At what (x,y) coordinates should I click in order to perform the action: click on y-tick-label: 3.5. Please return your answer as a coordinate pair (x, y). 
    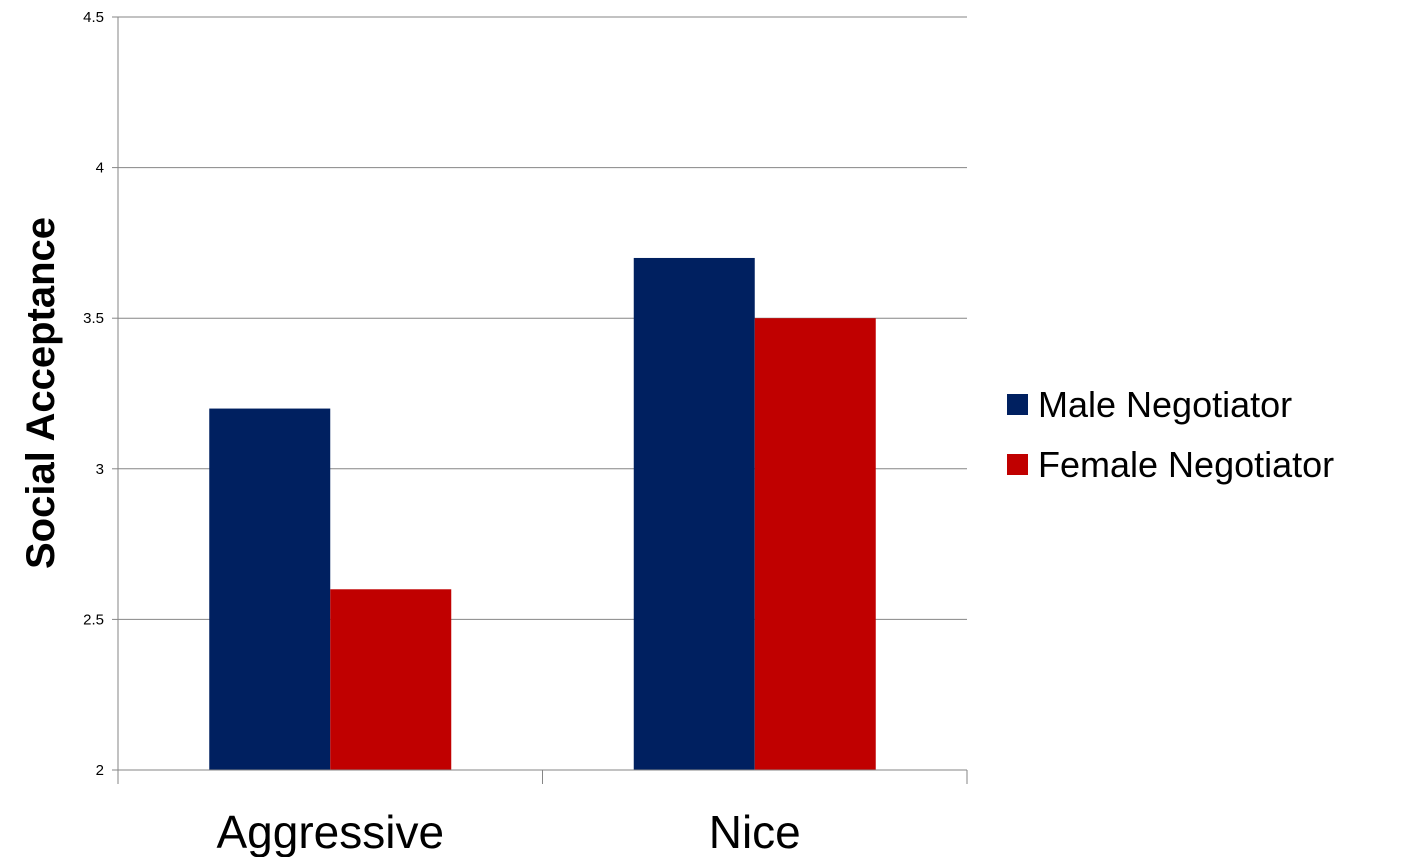
    Looking at the image, I should click on (93, 318).